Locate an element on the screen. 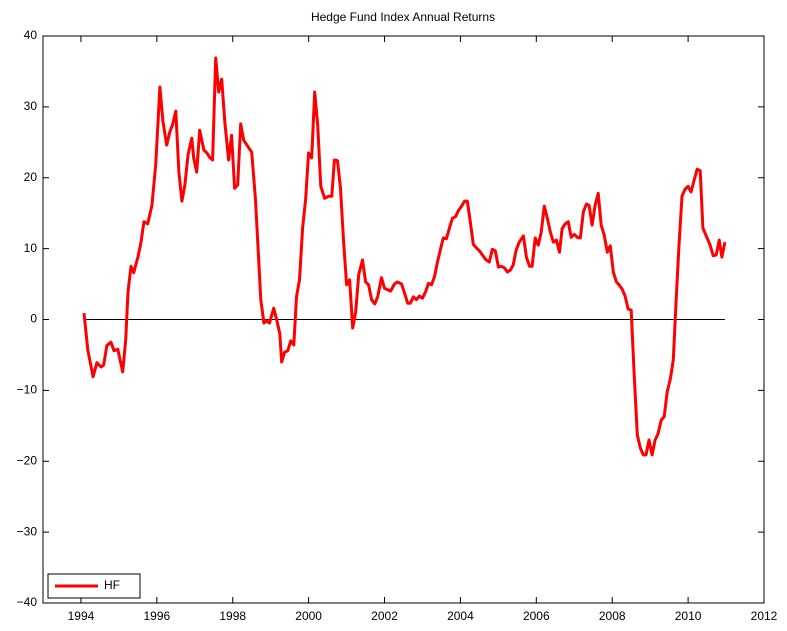 The height and width of the screenshot is (631, 787). x-tick-label: 2010 is located at coordinates (688, 616).